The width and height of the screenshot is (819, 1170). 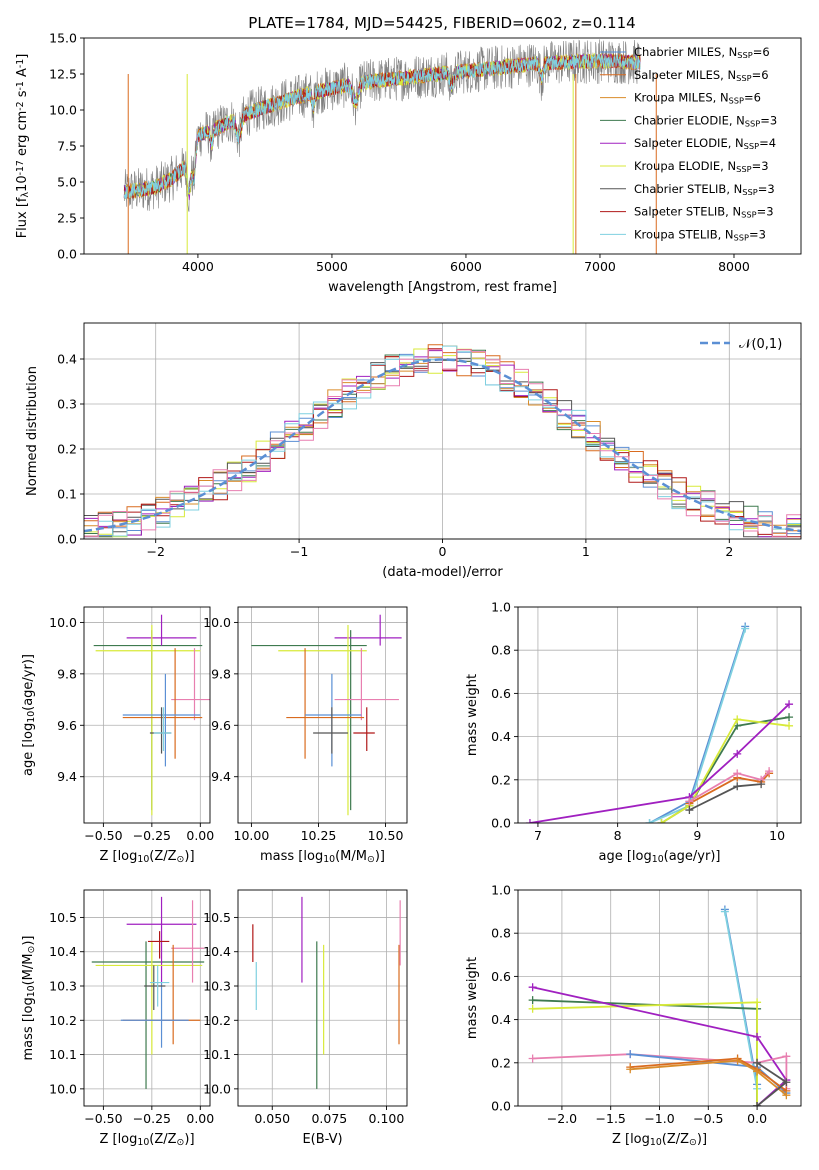 I want to click on x-tick-label: 8, so click(x=618, y=835).